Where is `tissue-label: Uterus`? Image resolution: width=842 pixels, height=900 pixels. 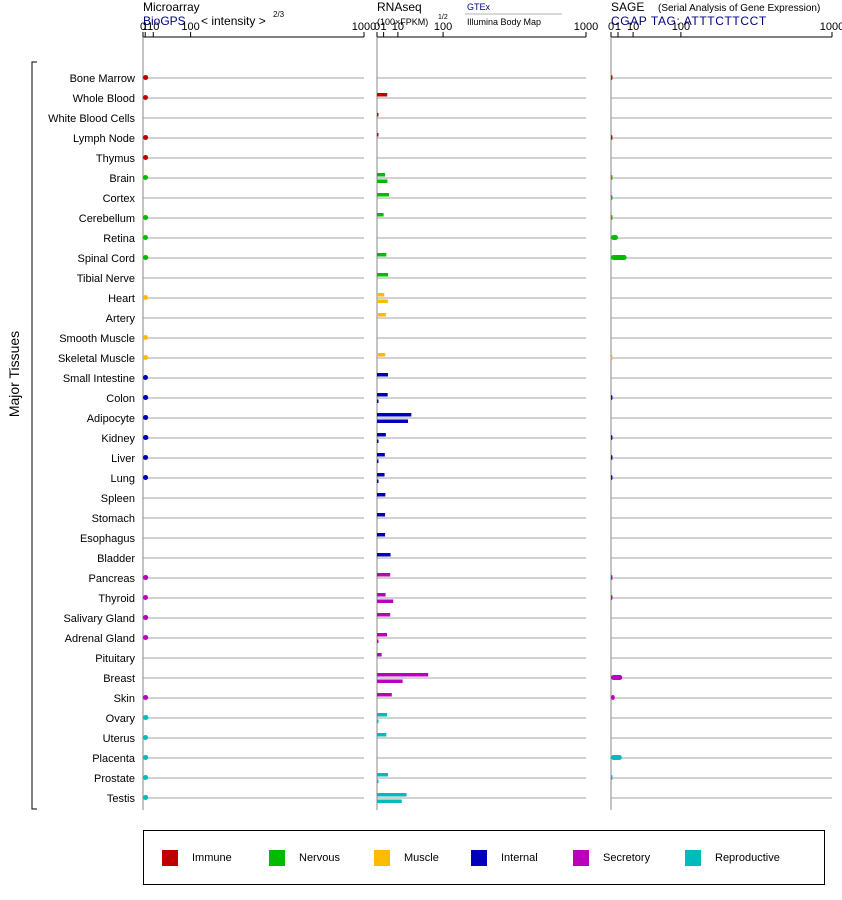
tissue-label: Uterus is located at coordinates (119, 739).